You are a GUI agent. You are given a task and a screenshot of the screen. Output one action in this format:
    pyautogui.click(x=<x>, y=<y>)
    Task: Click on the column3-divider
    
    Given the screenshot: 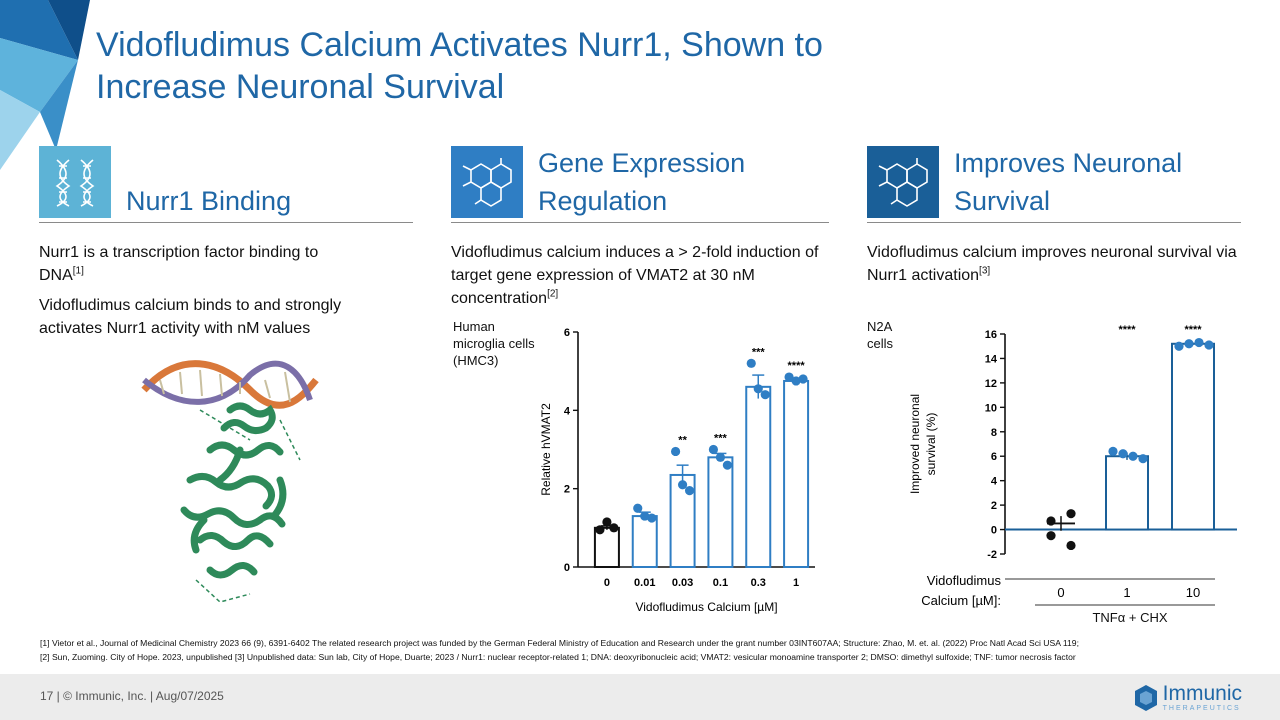 What is the action you would take?
    pyautogui.click(x=1054, y=222)
    